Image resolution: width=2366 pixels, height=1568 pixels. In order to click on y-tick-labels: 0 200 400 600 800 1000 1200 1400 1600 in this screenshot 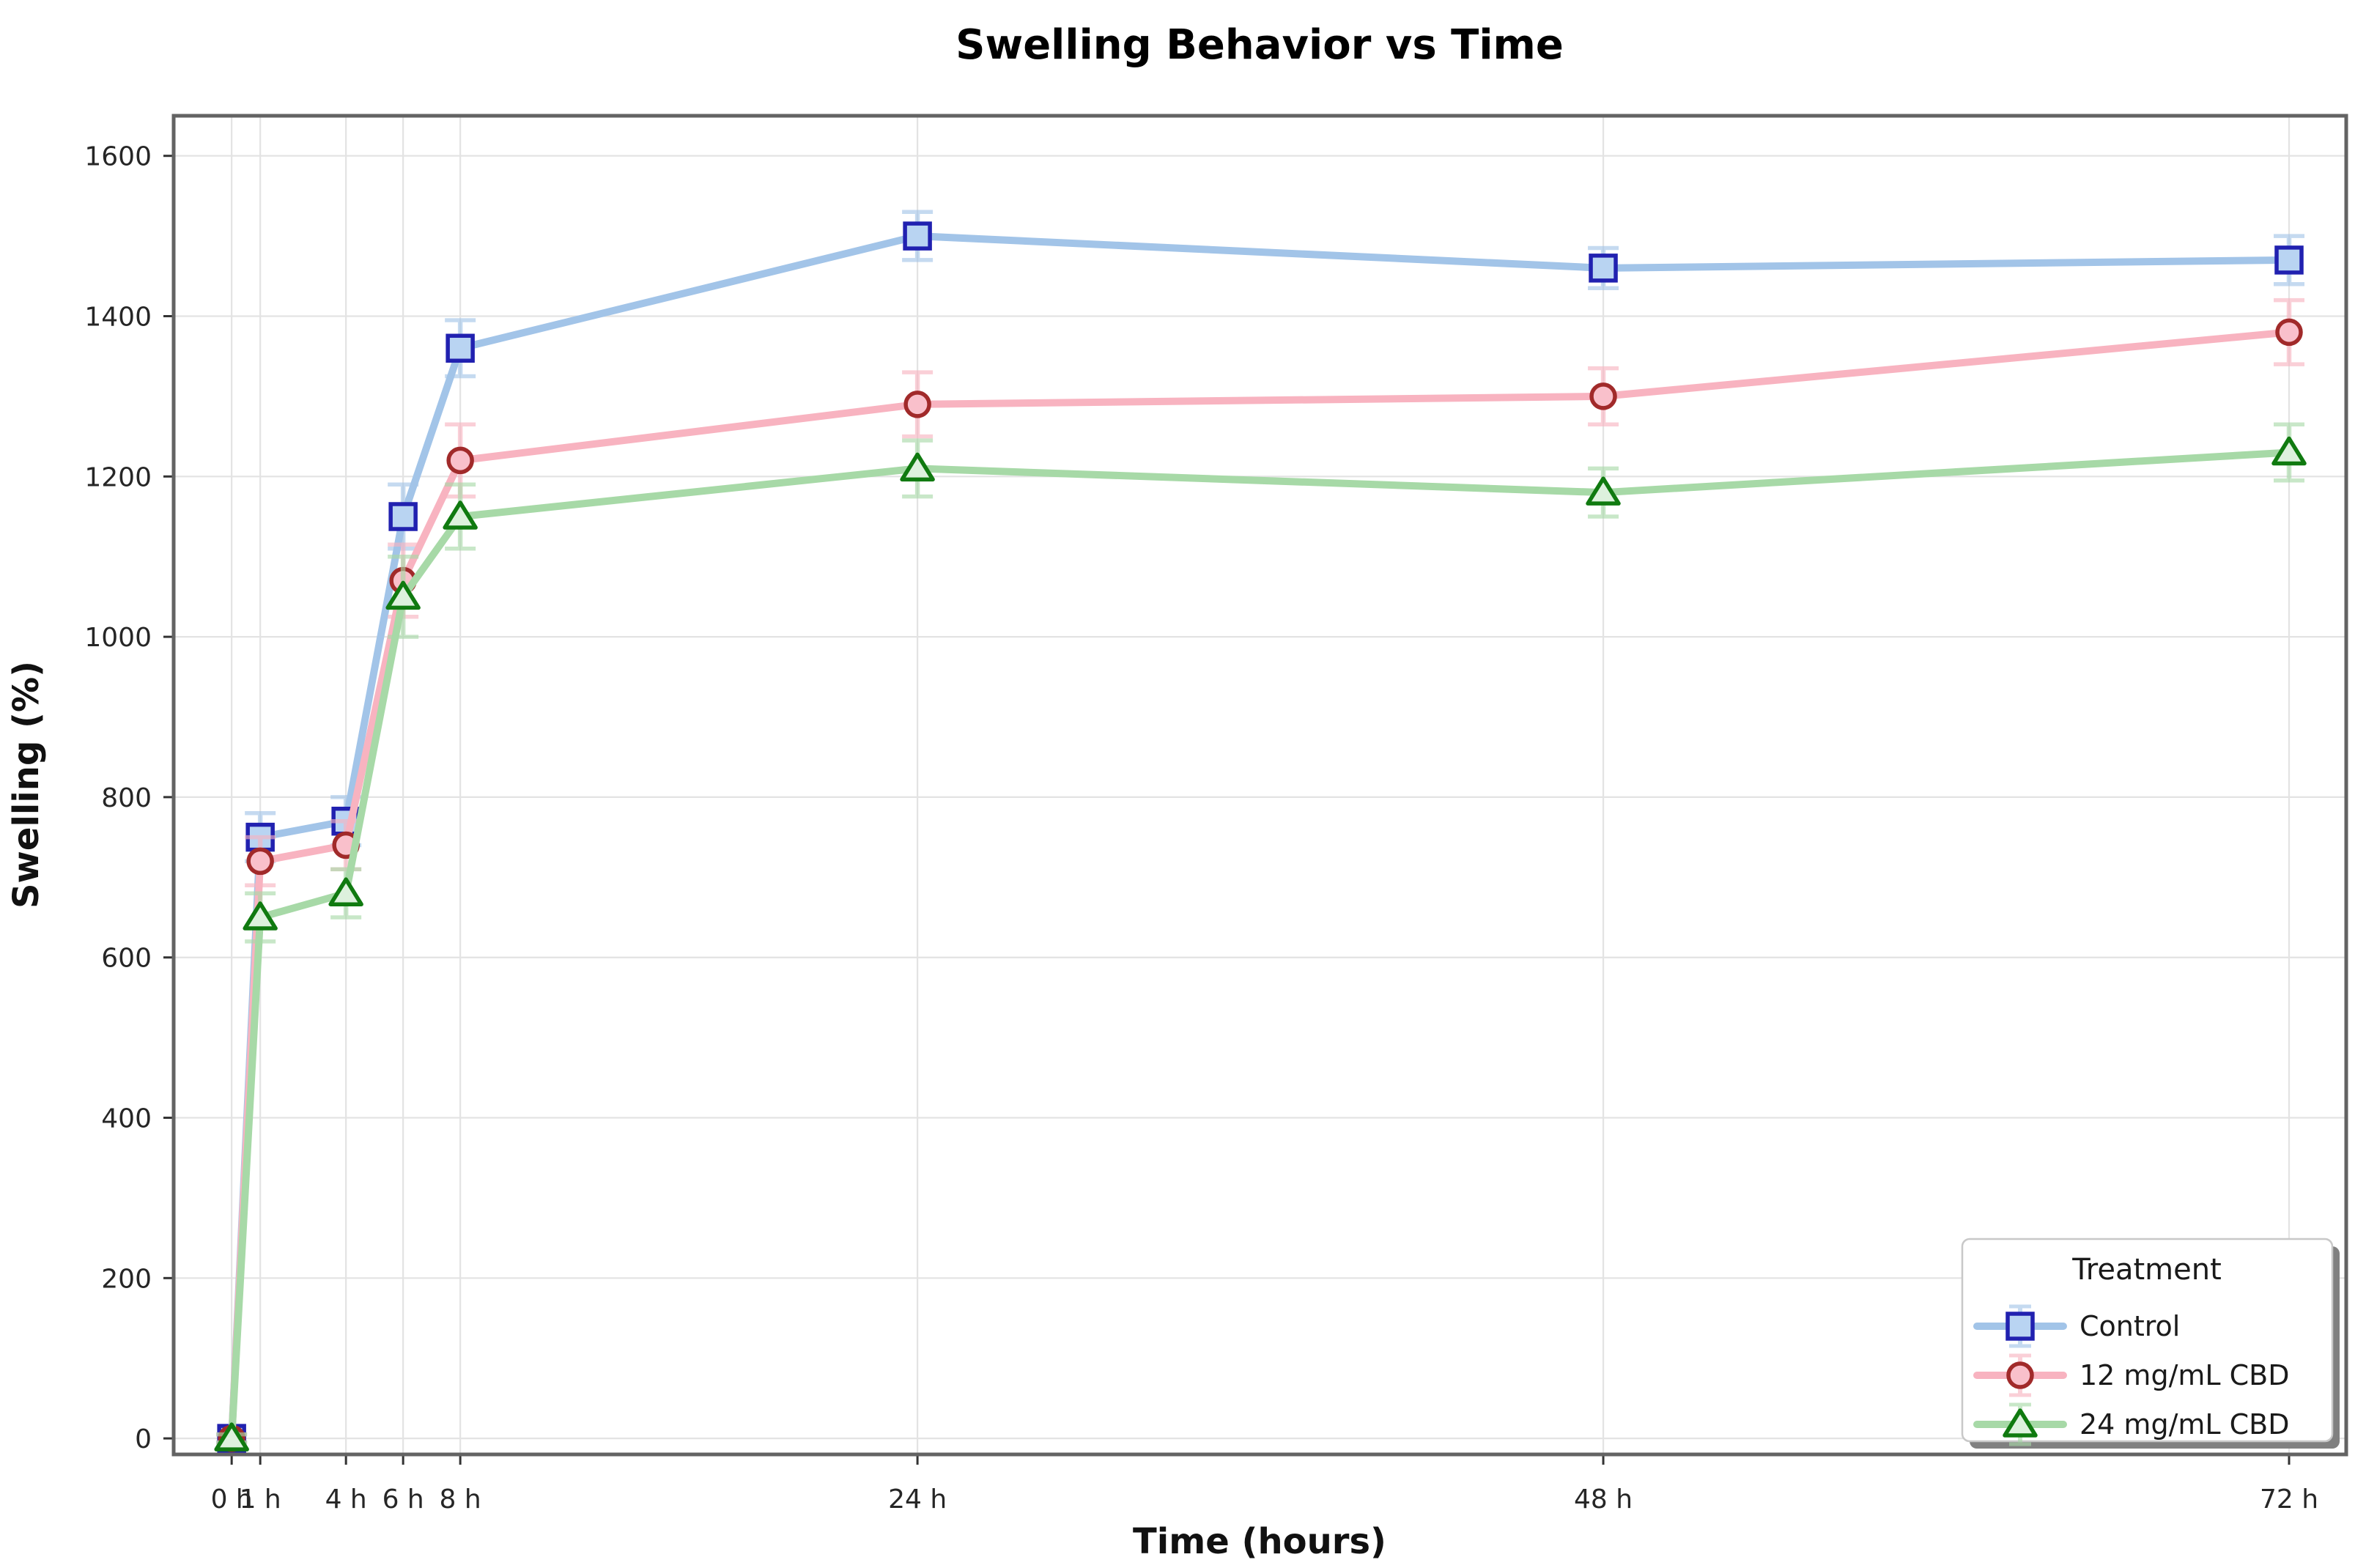, I will do `click(118, 798)`.